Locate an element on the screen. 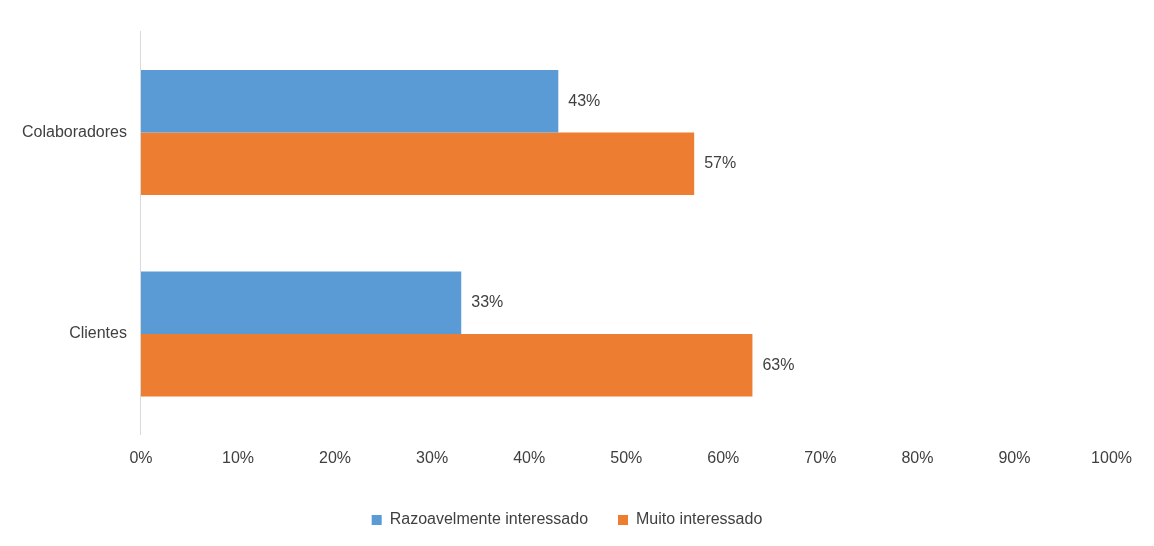 The height and width of the screenshot is (546, 1154). data-label: 43% is located at coordinates (584, 100).